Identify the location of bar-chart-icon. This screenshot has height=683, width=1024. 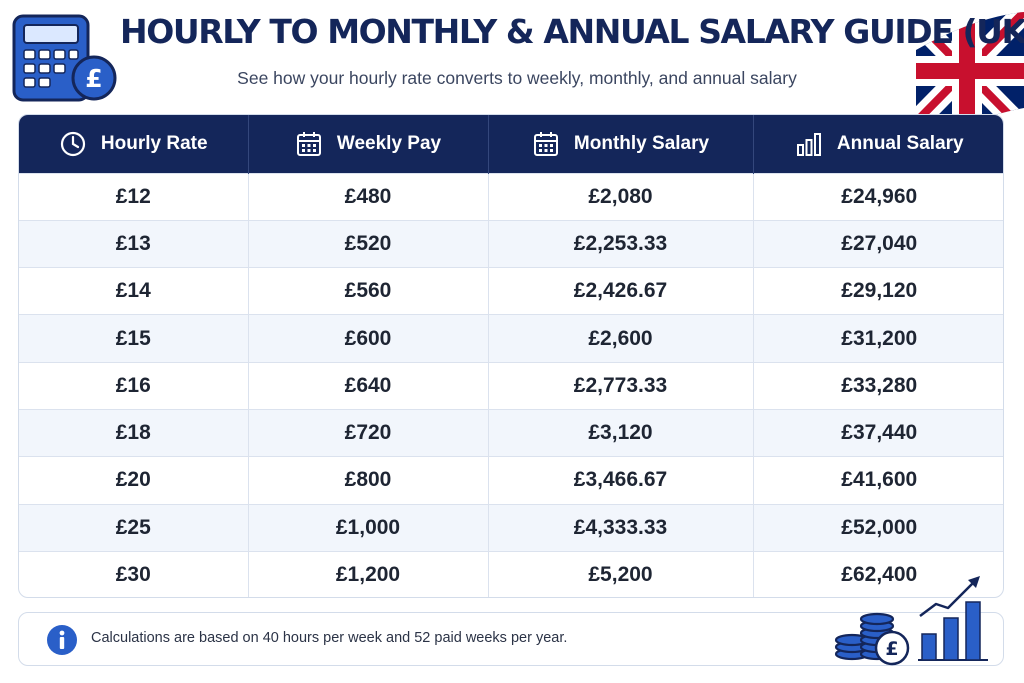
(808, 144).